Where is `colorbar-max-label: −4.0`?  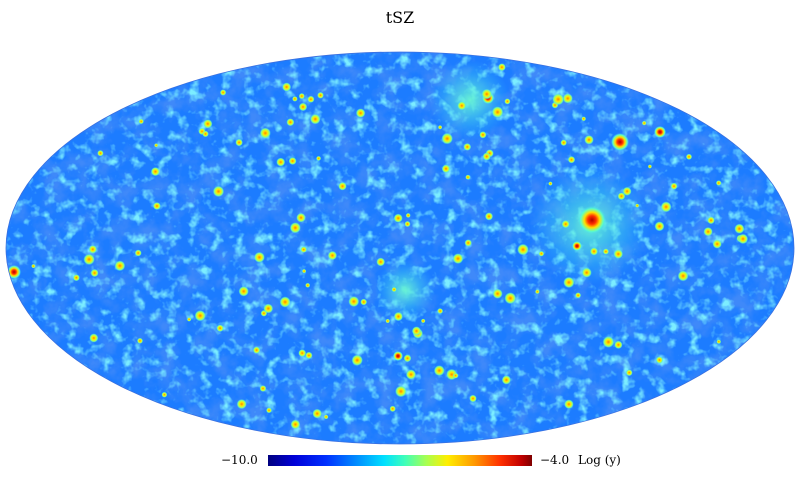
colorbar-max-label: −4.0 is located at coordinates (555, 460).